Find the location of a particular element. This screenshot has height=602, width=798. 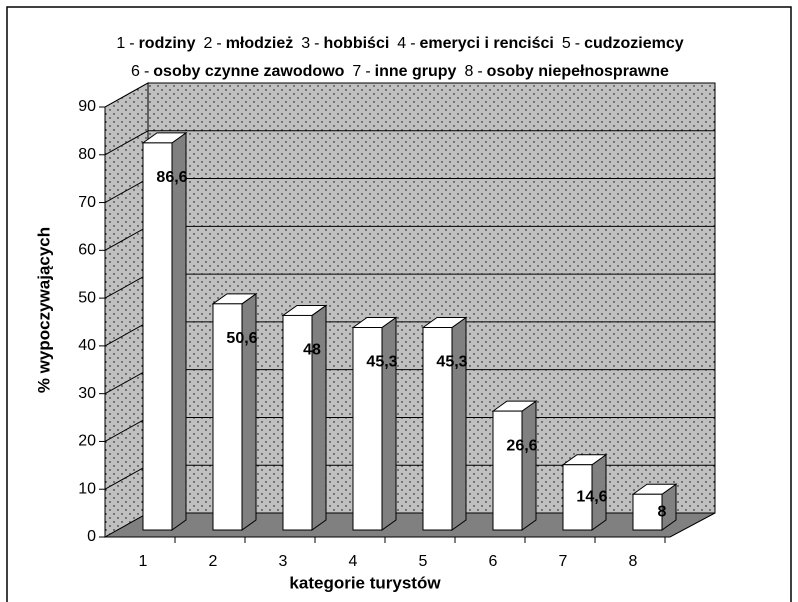

y-tick-label: 70 is located at coordinates (87, 202).